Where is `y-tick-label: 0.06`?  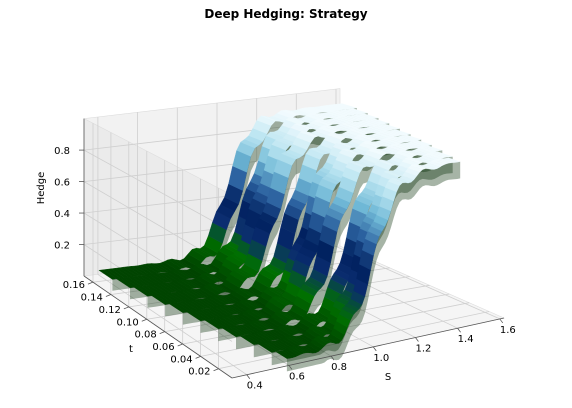
y-tick-label: 0.06 is located at coordinates (163, 347).